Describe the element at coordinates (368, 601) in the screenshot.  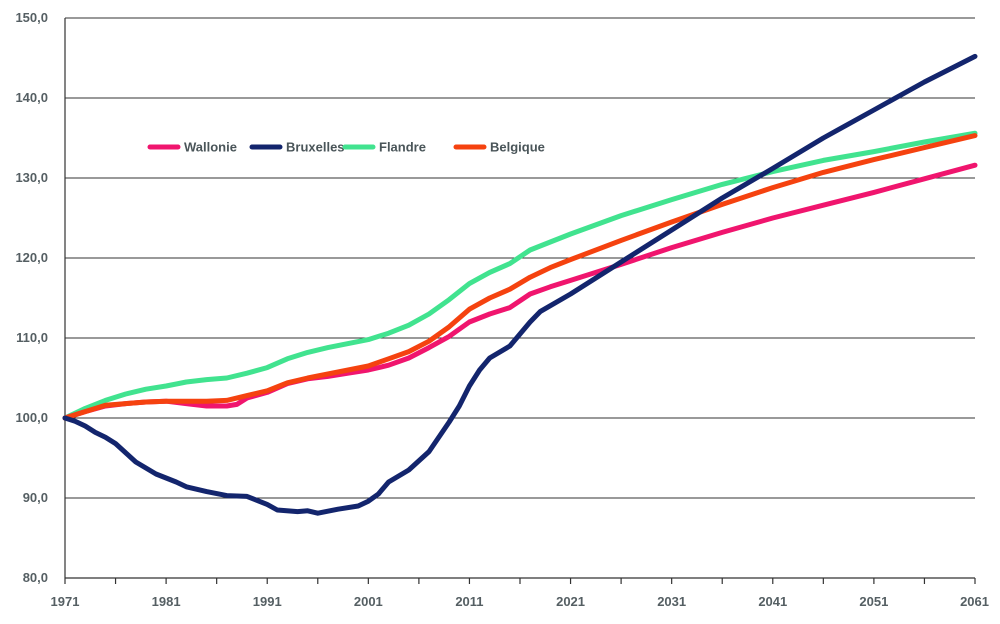
I see `x-tick-label: 2001` at that location.